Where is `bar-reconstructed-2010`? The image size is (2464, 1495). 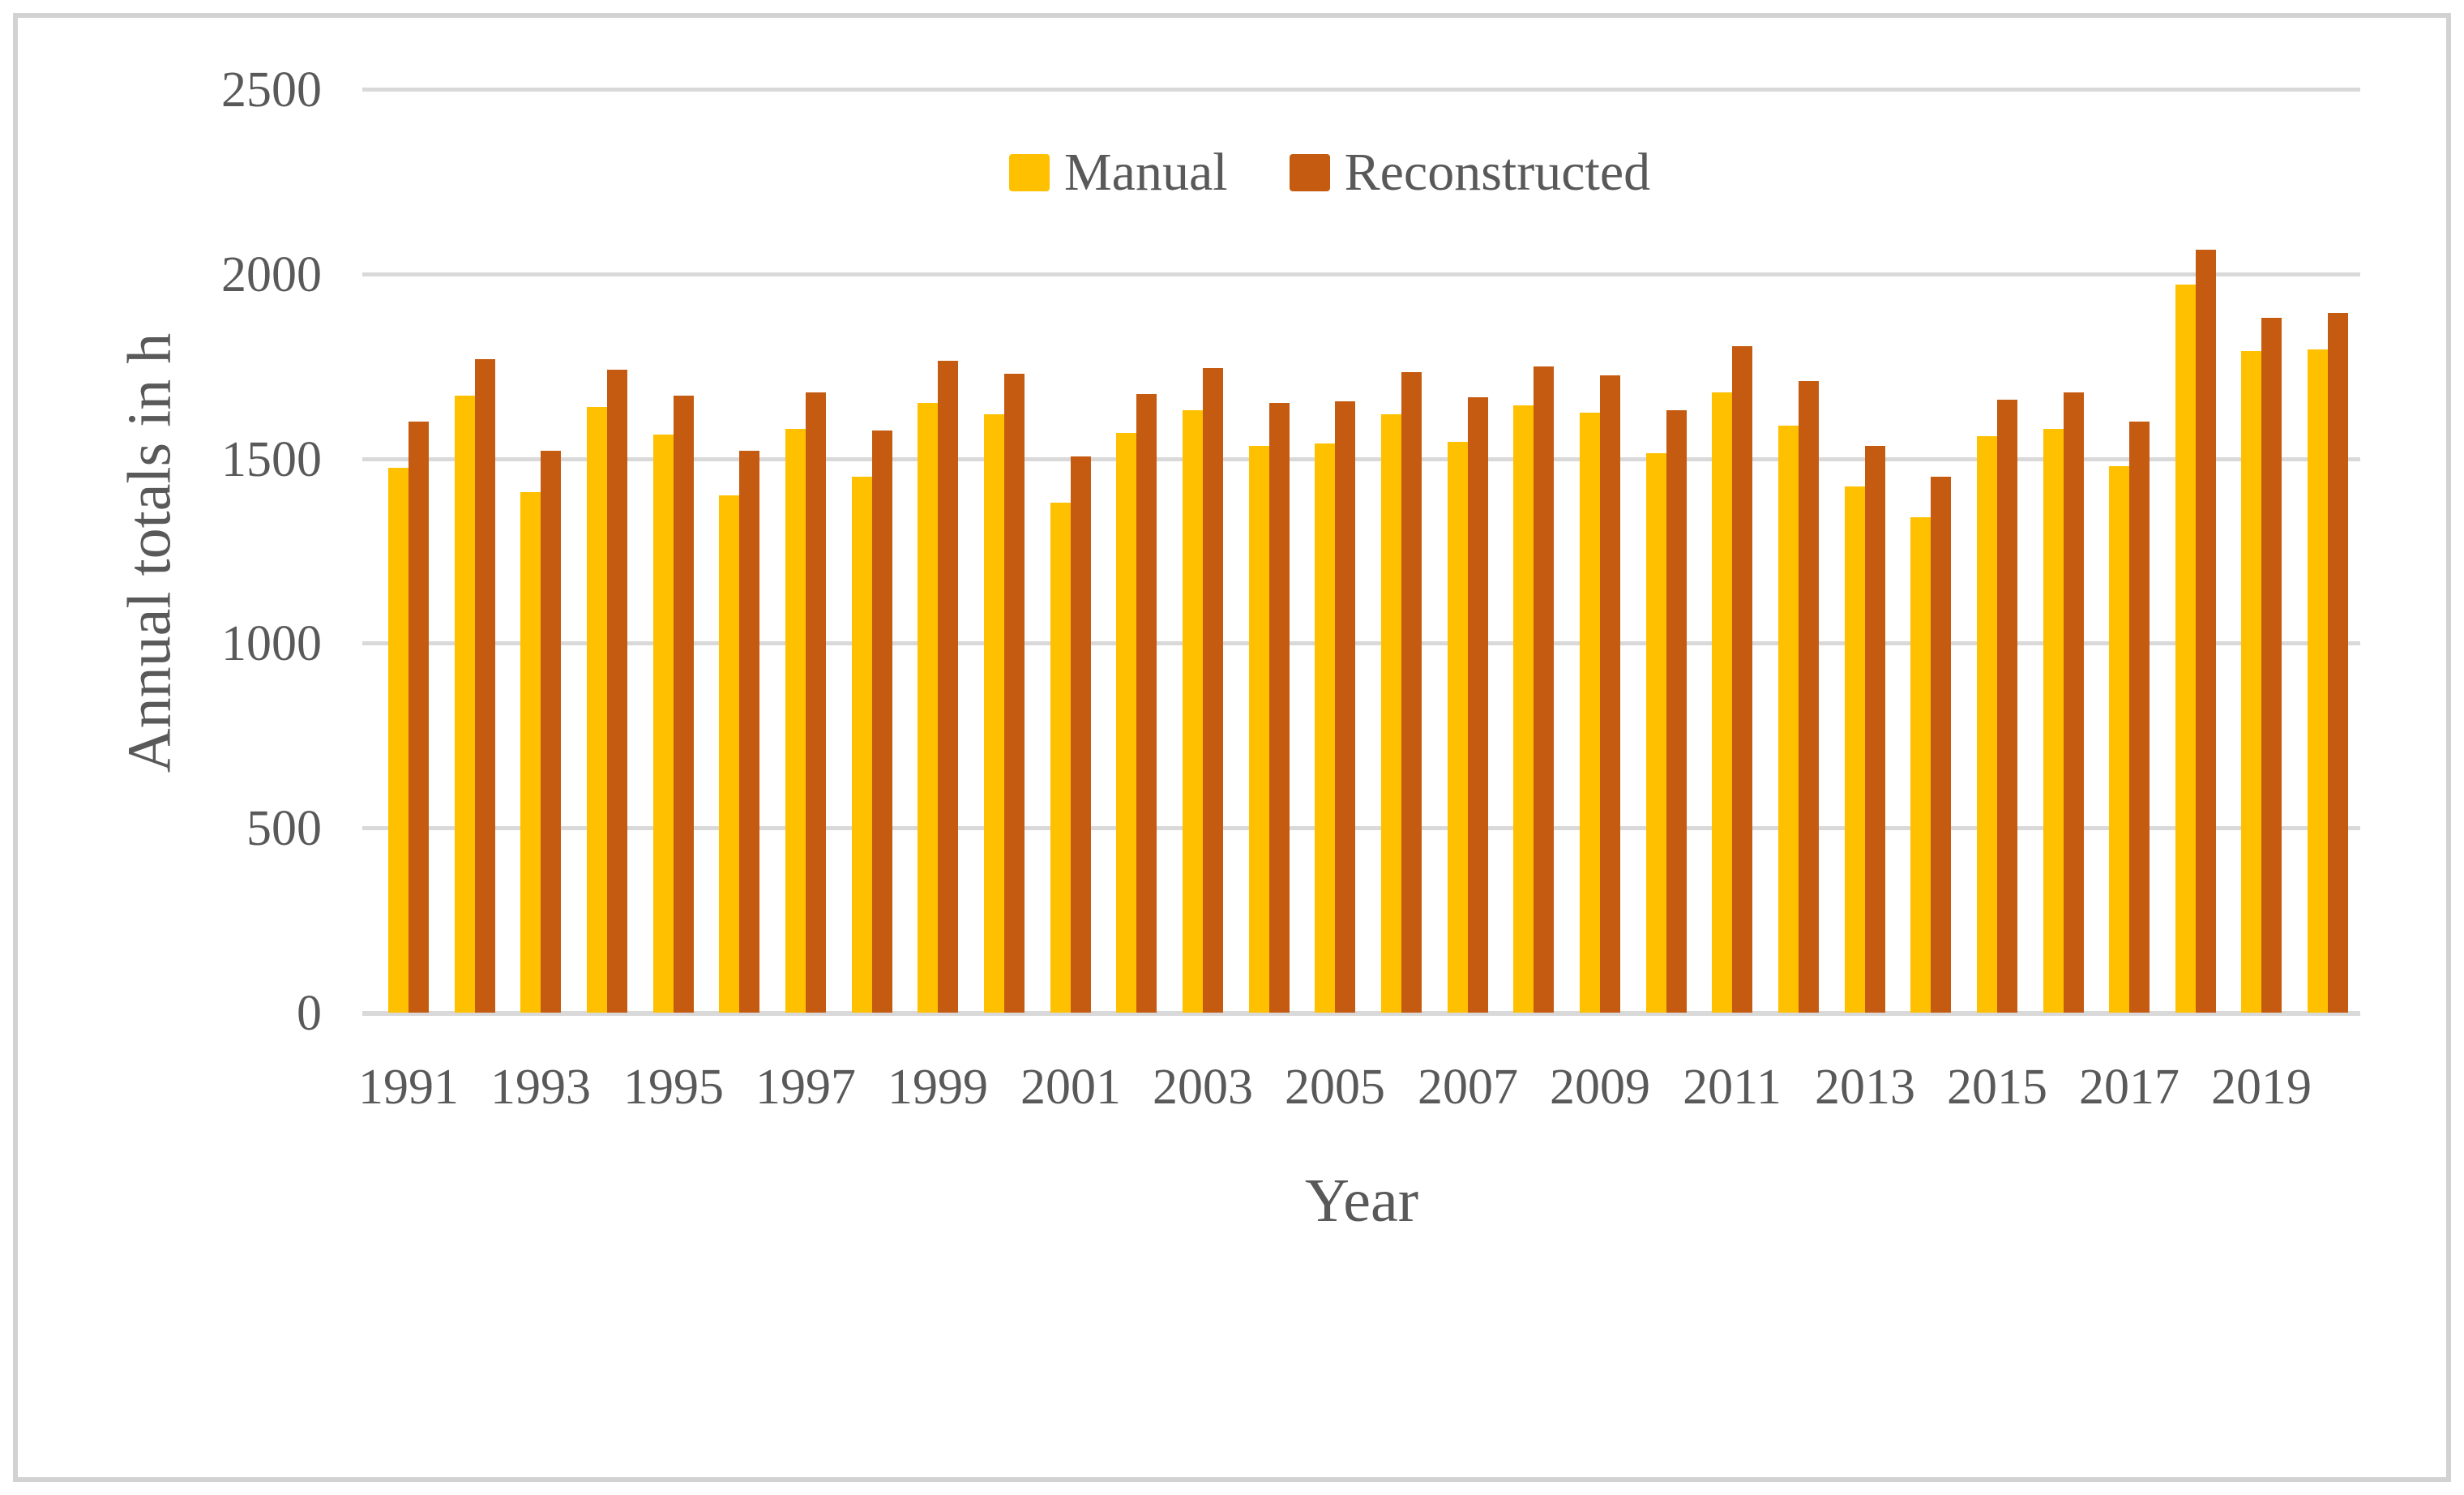 bar-reconstructed-2010 is located at coordinates (1676, 711).